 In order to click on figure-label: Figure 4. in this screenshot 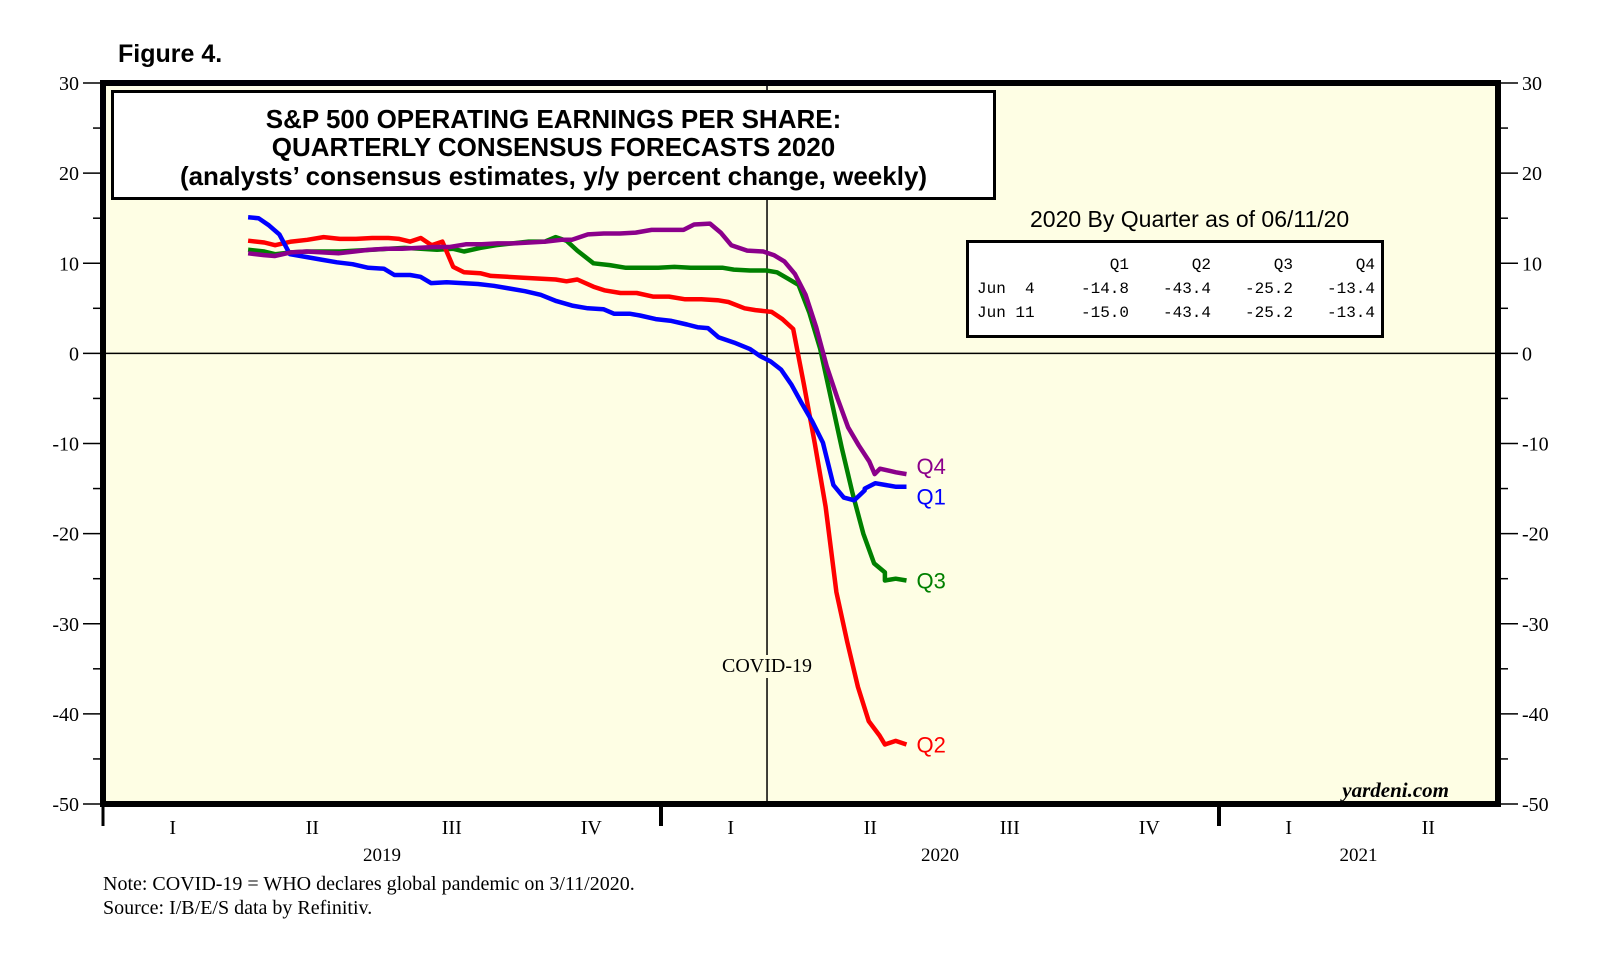, I will do `click(170, 54)`.